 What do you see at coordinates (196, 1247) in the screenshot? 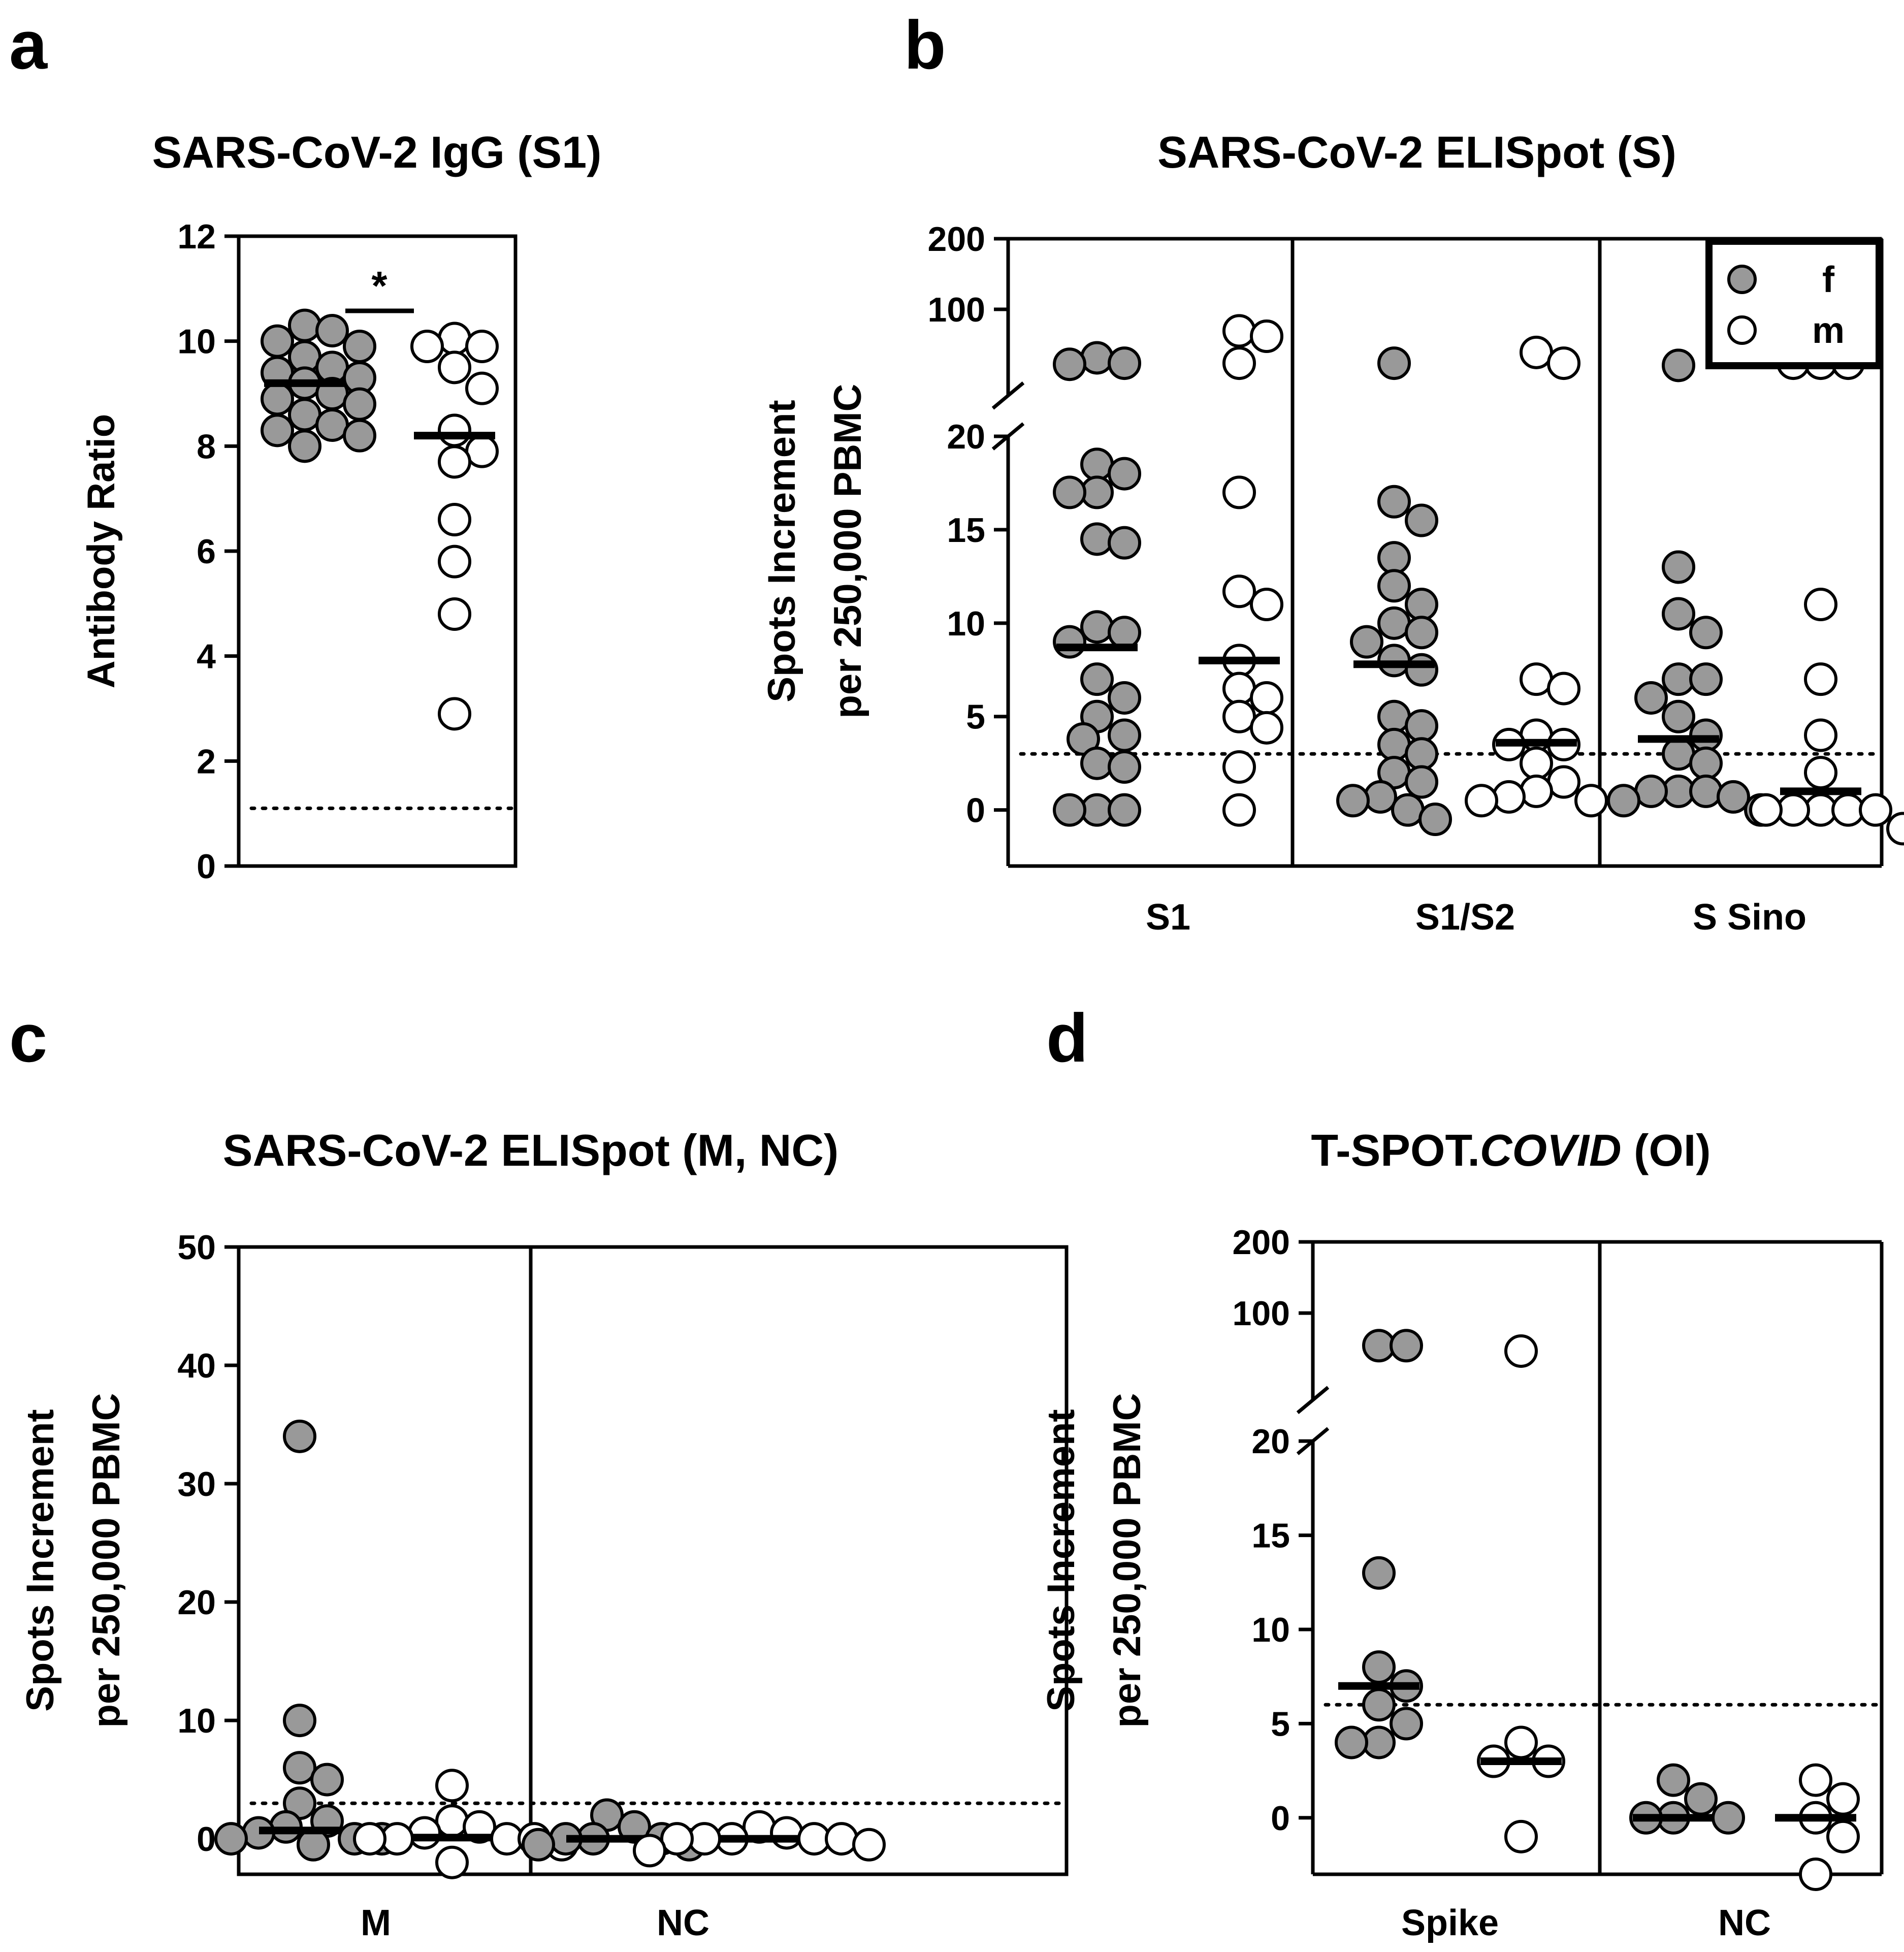
I see `y-tick-label: 50` at bounding box center [196, 1247].